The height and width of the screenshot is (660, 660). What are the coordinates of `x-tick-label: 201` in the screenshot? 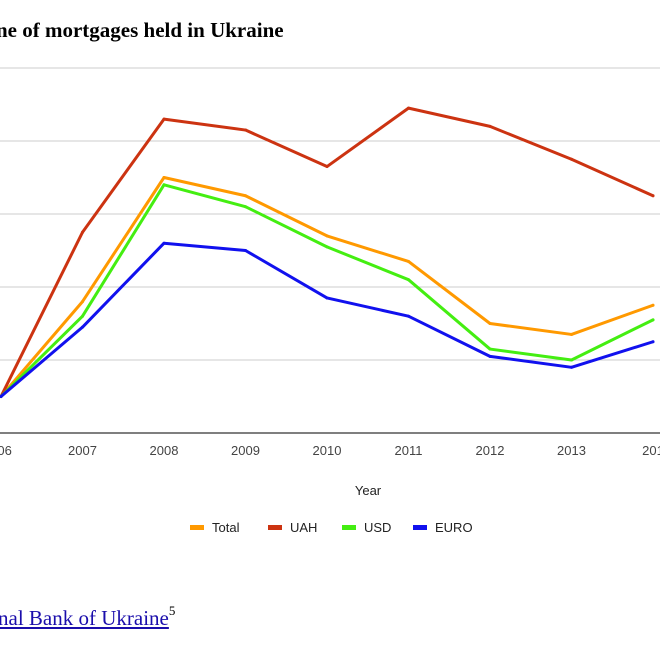 It's located at (651, 450).